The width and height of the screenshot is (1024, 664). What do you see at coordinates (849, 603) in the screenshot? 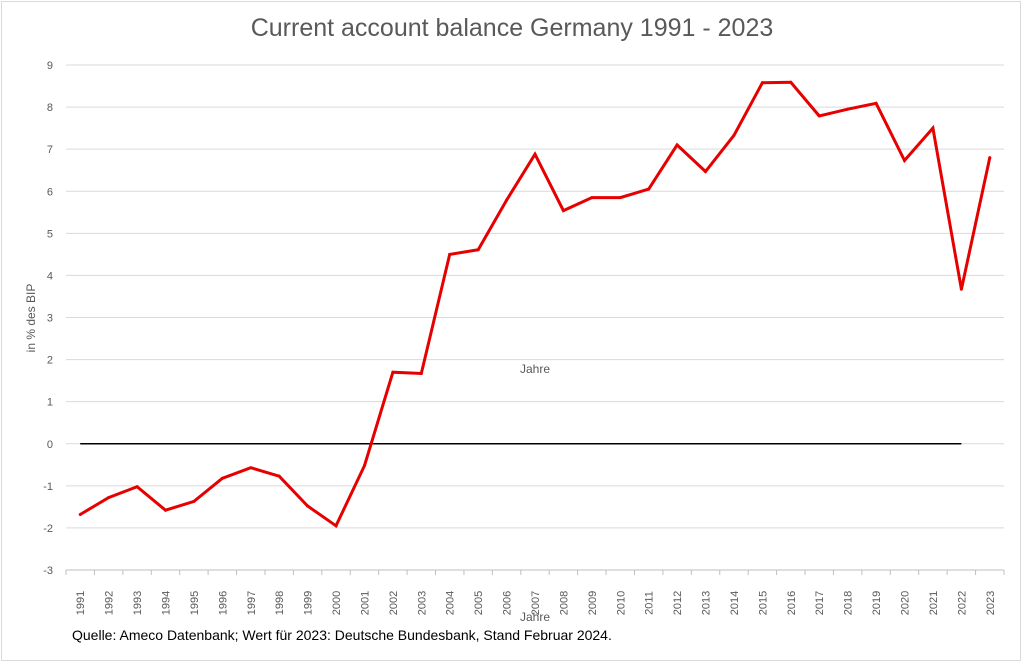
I see `x-tick-label: 2018` at bounding box center [849, 603].